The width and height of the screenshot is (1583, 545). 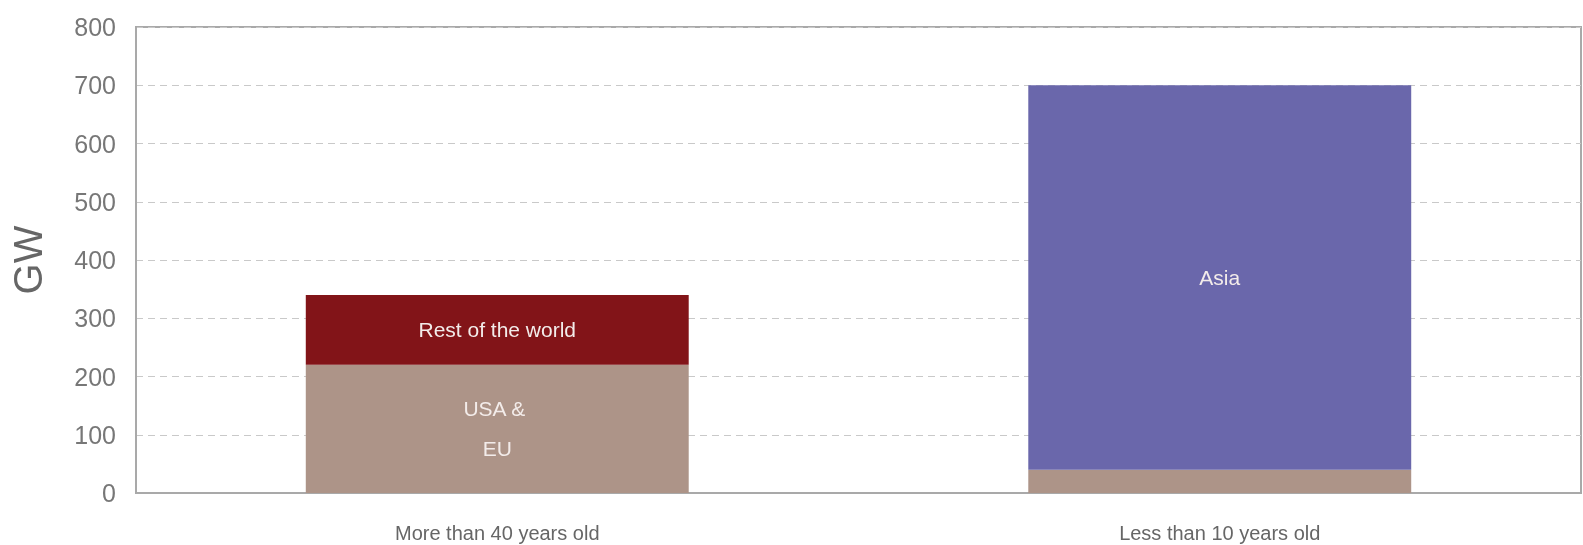 What do you see at coordinates (95, 376) in the screenshot?
I see `y-tick-label: 200` at bounding box center [95, 376].